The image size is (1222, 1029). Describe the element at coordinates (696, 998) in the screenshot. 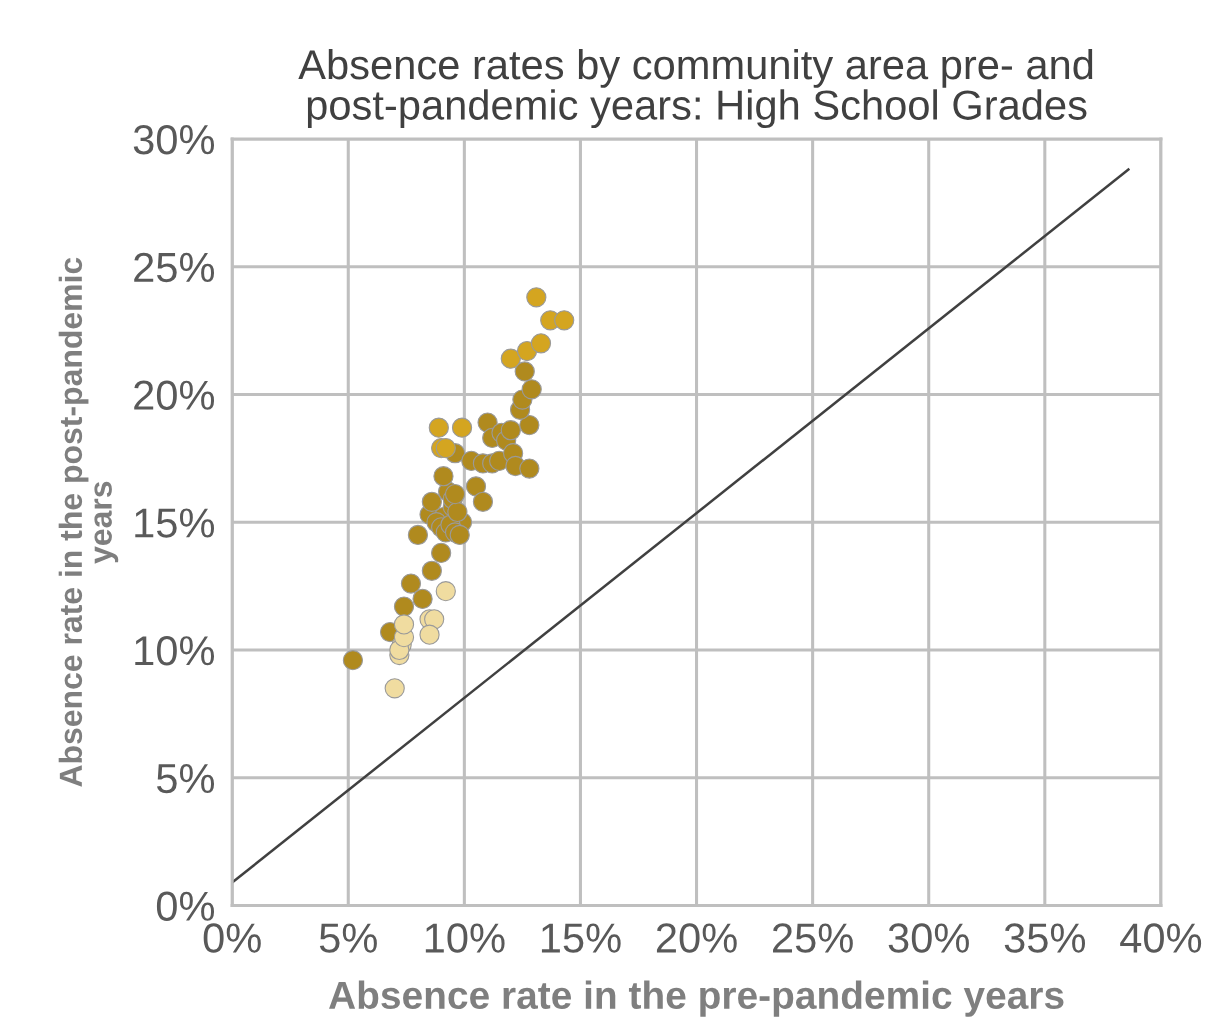

I see `x-axis-title: Absence rate in the pre-pandemic years` at that location.